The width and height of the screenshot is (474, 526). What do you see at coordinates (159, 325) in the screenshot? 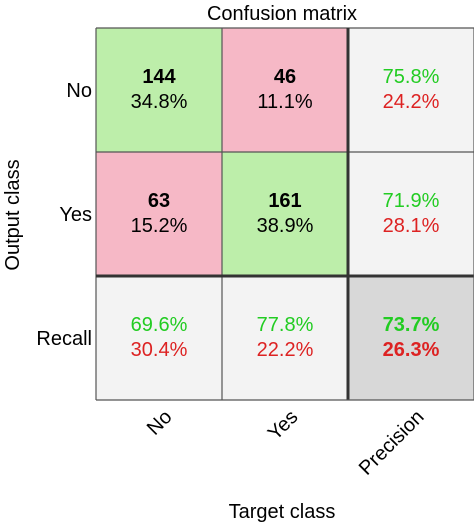
I see `cell-good-2-0: 69.6%` at bounding box center [159, 325].